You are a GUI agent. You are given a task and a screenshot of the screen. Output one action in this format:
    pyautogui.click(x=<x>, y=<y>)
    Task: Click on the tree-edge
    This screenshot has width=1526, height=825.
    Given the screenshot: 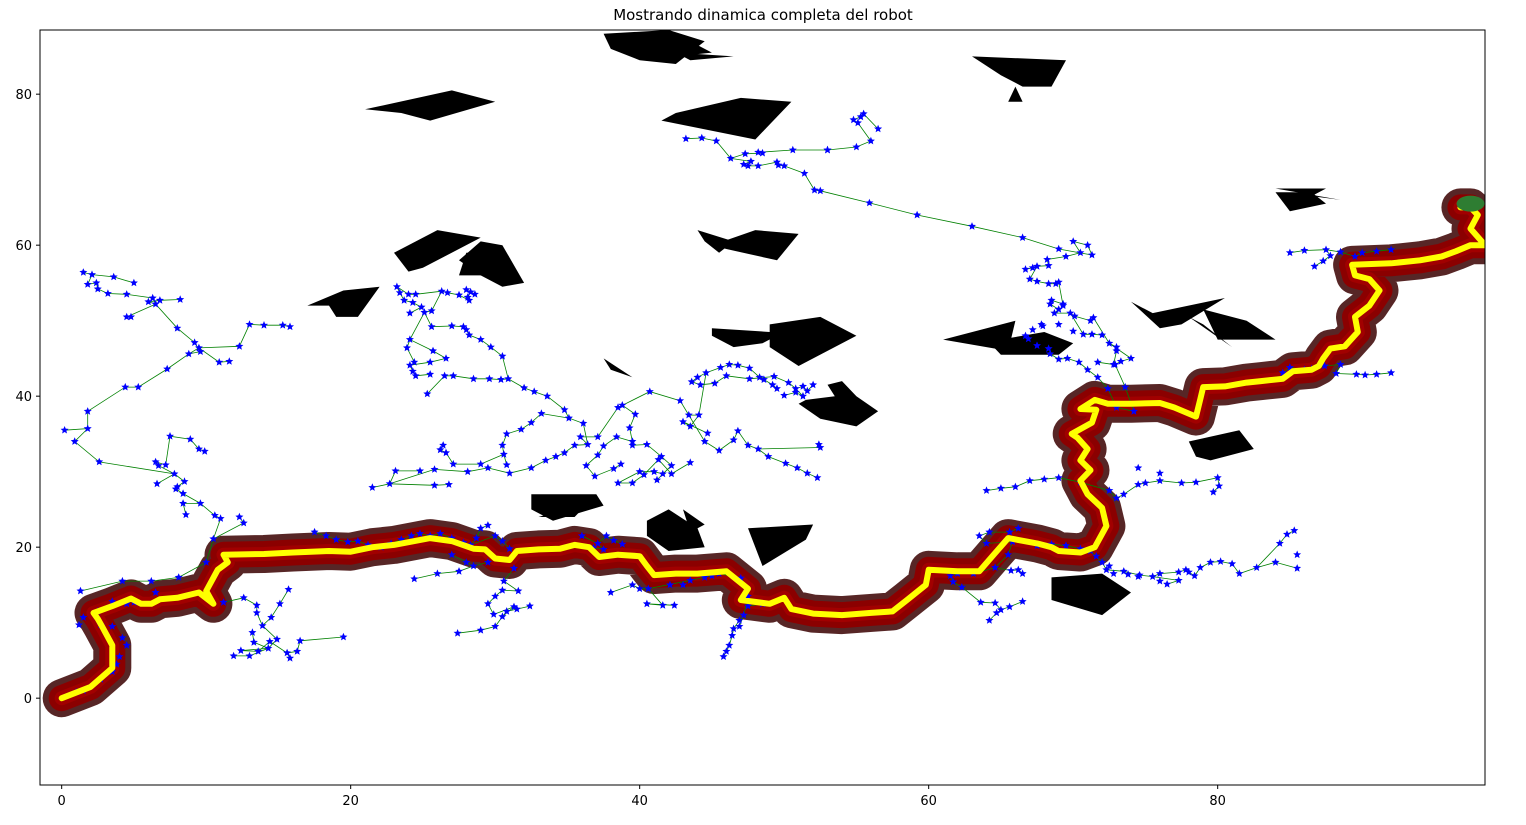 What is the action you would take?
    pyautogui.click(x=396, y=479)
    